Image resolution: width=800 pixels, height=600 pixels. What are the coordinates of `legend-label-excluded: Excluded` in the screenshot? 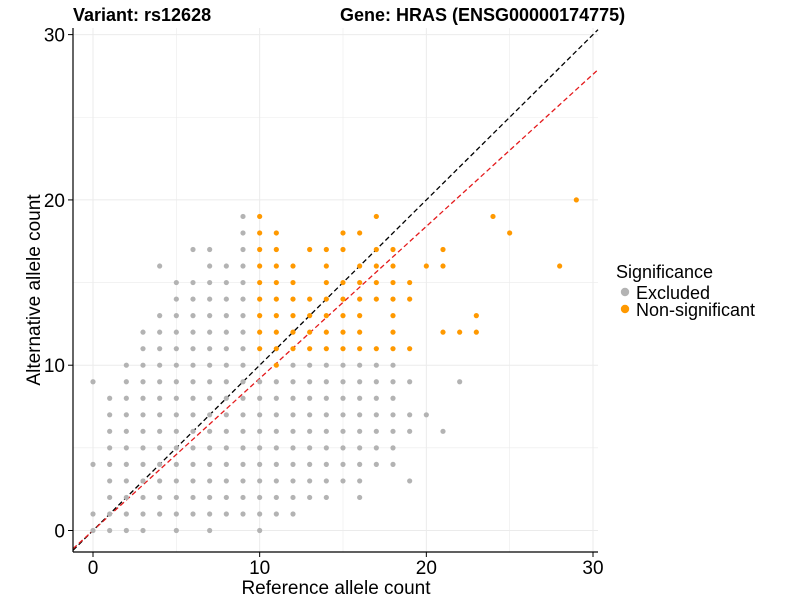 It's located at (673, 293).